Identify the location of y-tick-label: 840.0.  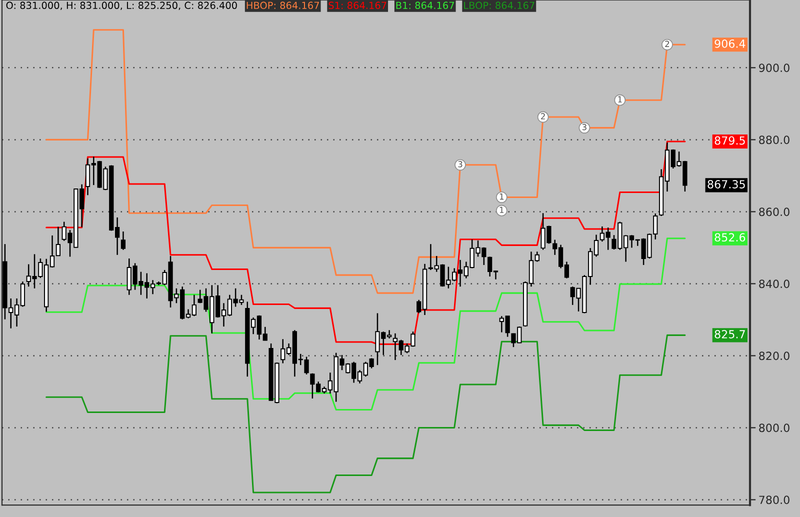
(774, 284).